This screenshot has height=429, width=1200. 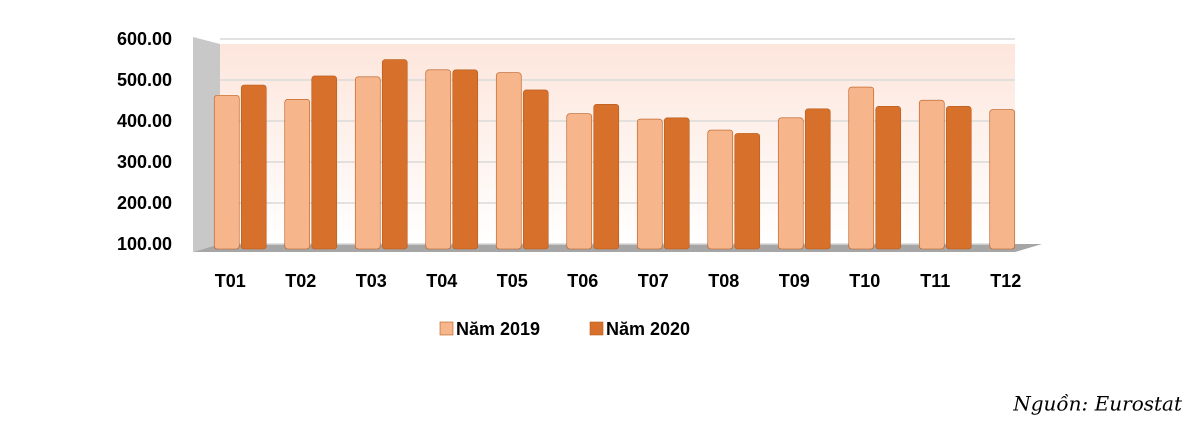 What do you see at coordinates (144, 39) in the screenshot?
I see `y-tick-label: 600.00` at bounding box center [144, 39].